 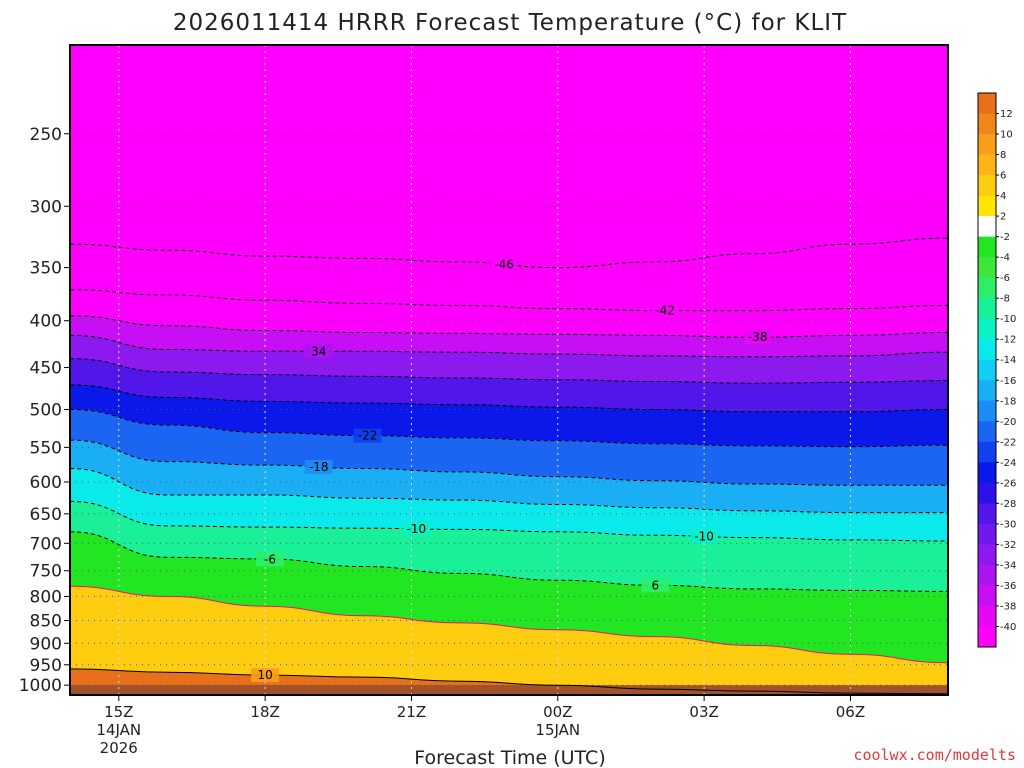 I want to click on y-tick-label: 250, so click(x=46, y=135).